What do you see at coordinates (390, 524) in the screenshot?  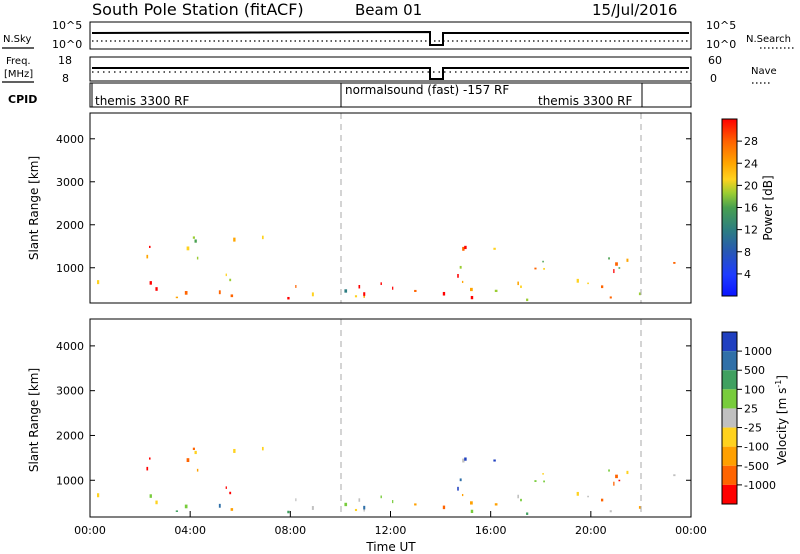 I see `time-axis-ticks: 00:00 04:00 08:00 12:00 16:00 20:00 00:00` at bounding box center [390, 524].